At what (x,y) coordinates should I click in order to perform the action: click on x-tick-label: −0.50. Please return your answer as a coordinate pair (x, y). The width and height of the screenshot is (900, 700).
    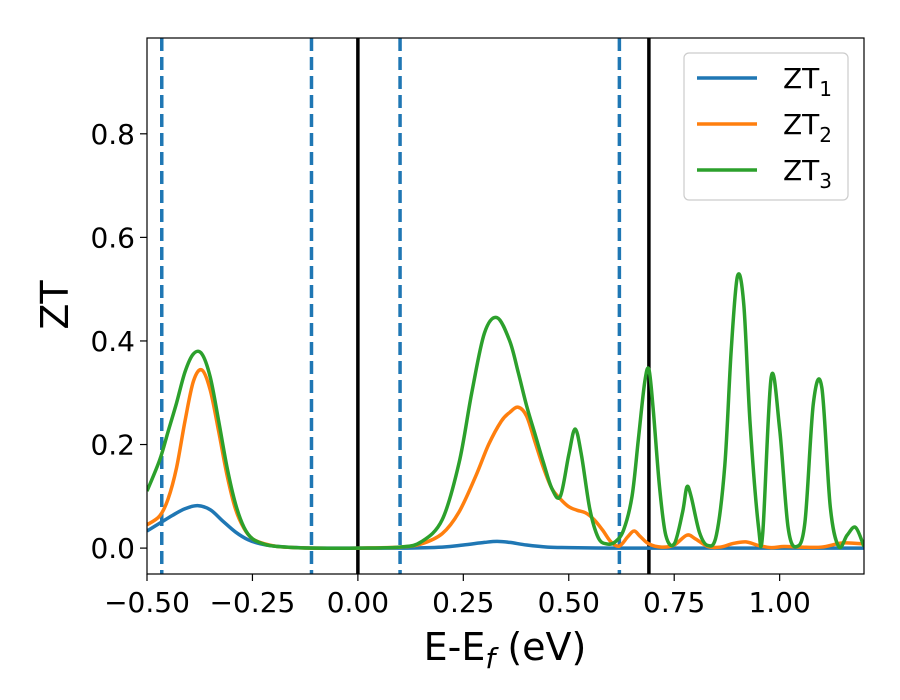
    Looking at the image, I should click on (147, 602).